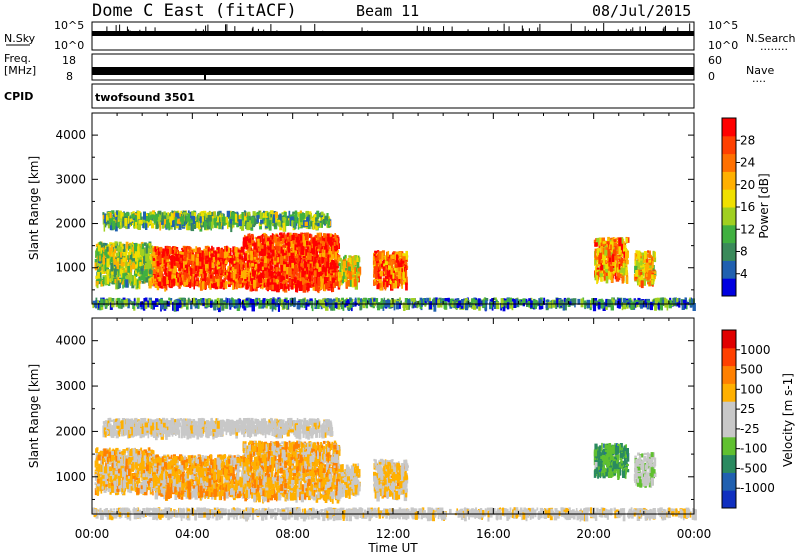 This screenshot has height=554, width=800. I want to click on nave-tick-bottom: 0, so click(711, 76).